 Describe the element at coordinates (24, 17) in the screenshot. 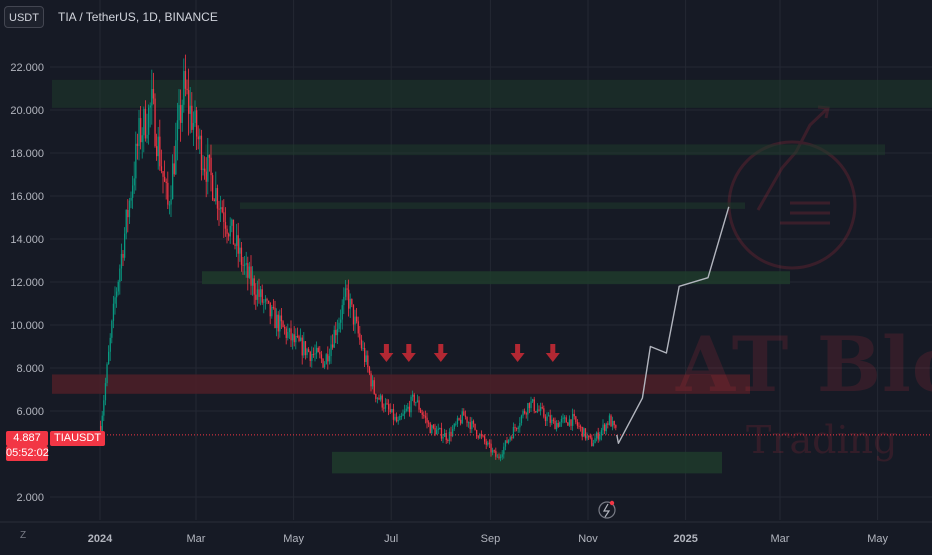

I see `currency-button: USDT` at that location.